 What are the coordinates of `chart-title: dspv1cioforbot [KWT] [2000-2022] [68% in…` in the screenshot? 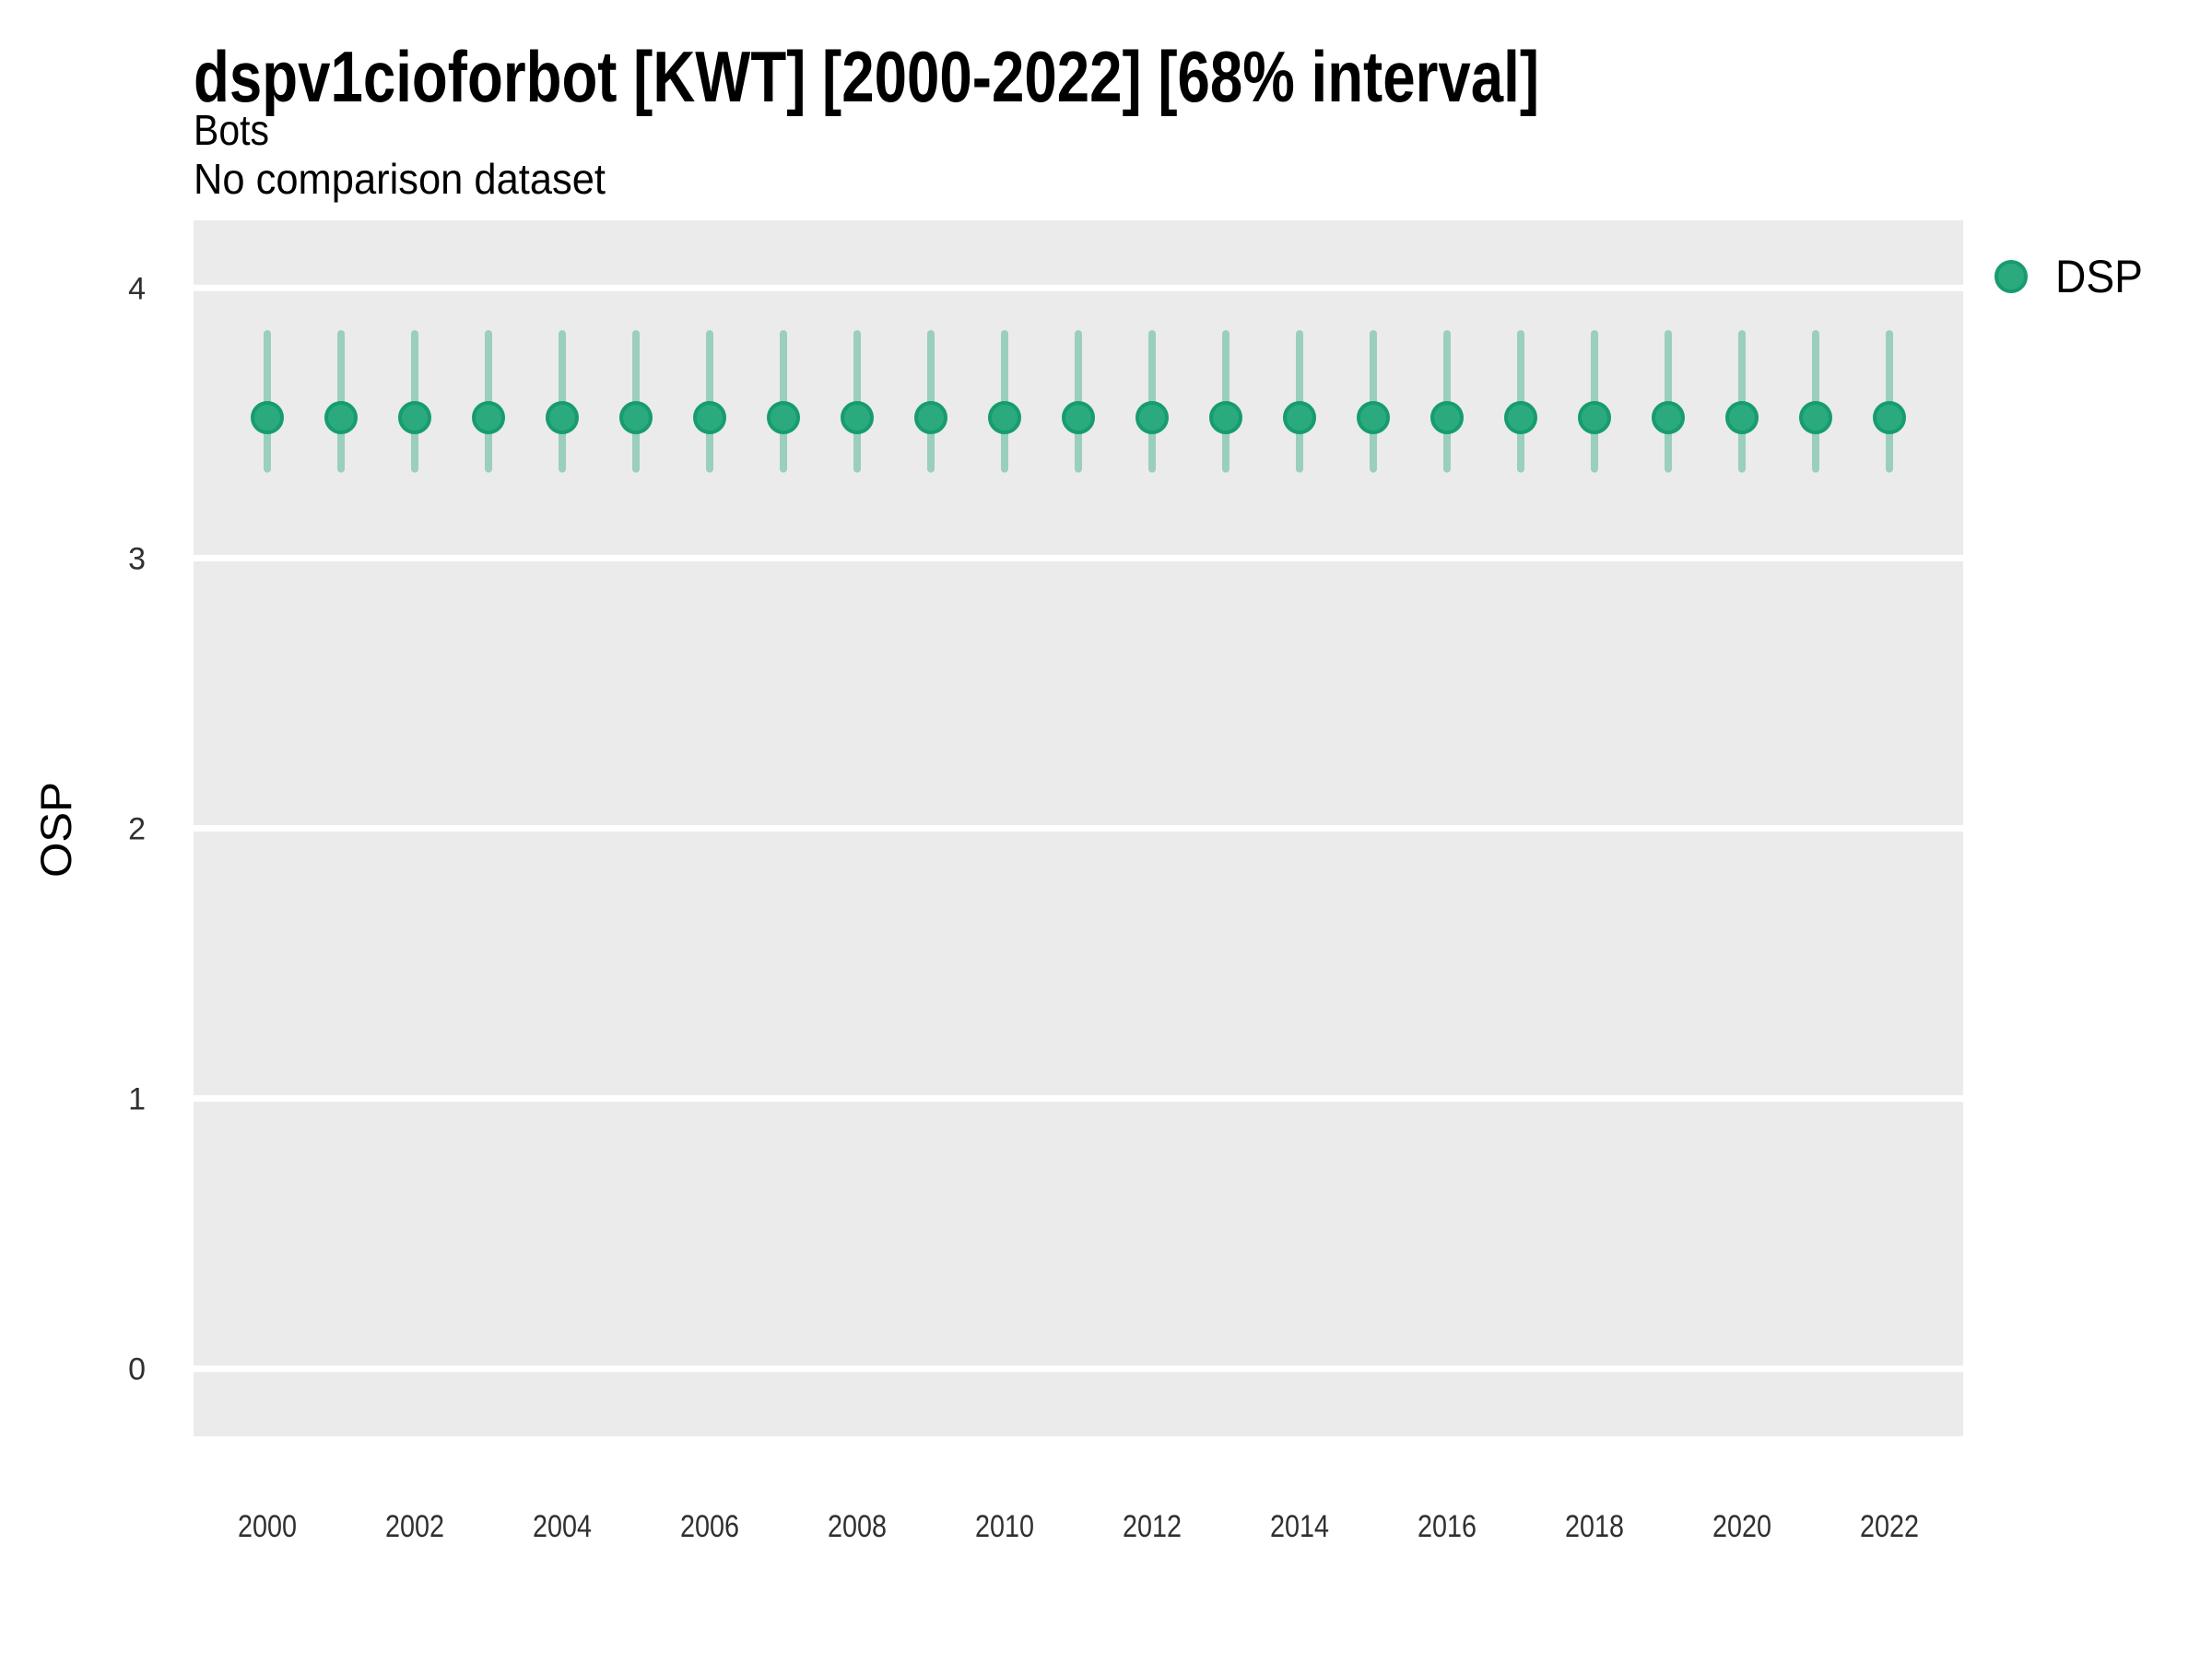 It's located at (866, 76).